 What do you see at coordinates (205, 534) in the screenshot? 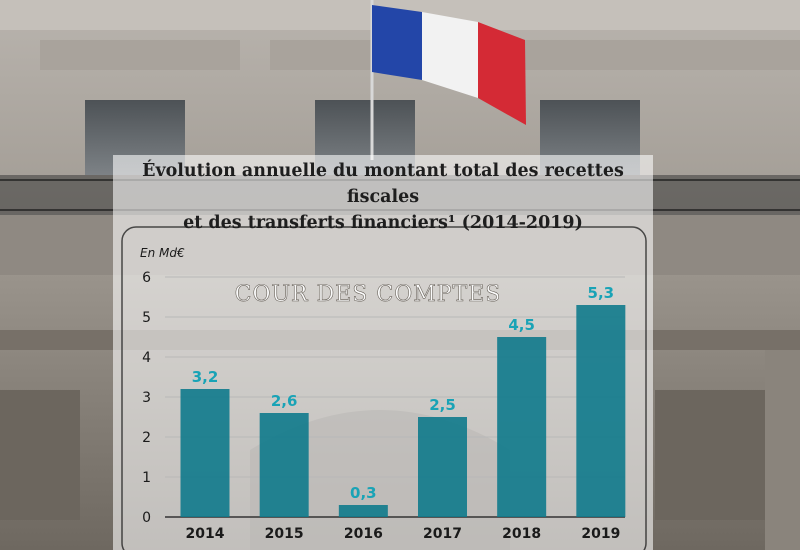
I see `x-tick-label-2014: 2014` at bounding box center [205, 534].